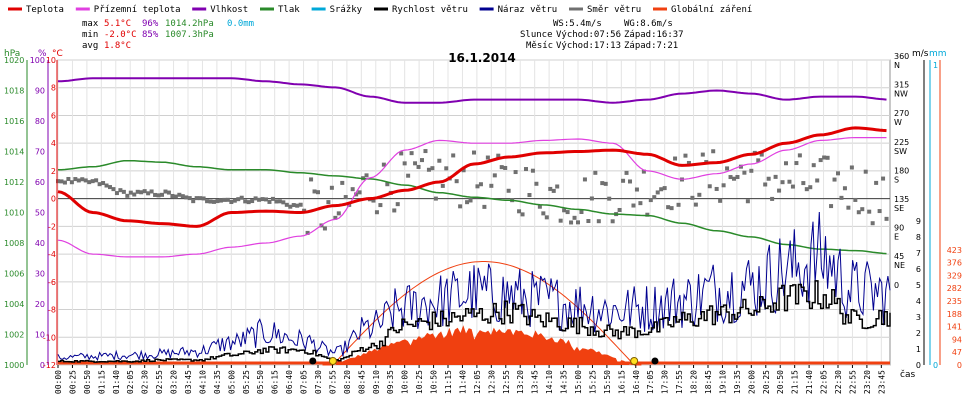  Describe the element at coordinates (918, 301) in the screenshot. I see `wind-tick-label: 4` at that location.